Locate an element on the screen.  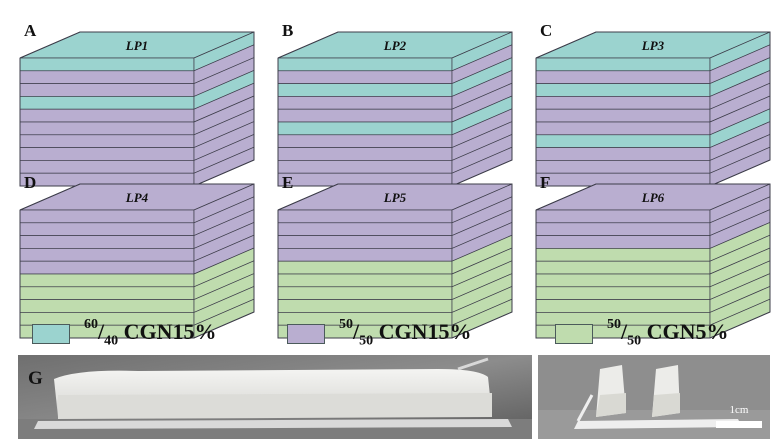
legend-item-green: 50/50 CGN5% is located at coordinates (642, 334).